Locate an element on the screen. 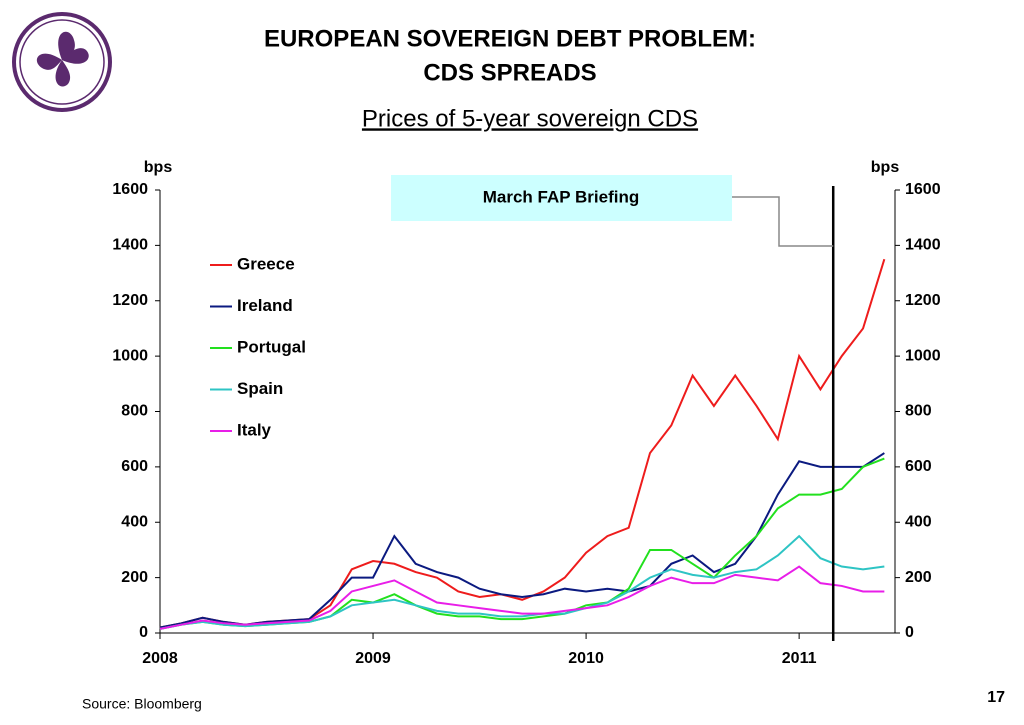  annotation-text: March FAP Briefing is located at coordinates (561, 196).